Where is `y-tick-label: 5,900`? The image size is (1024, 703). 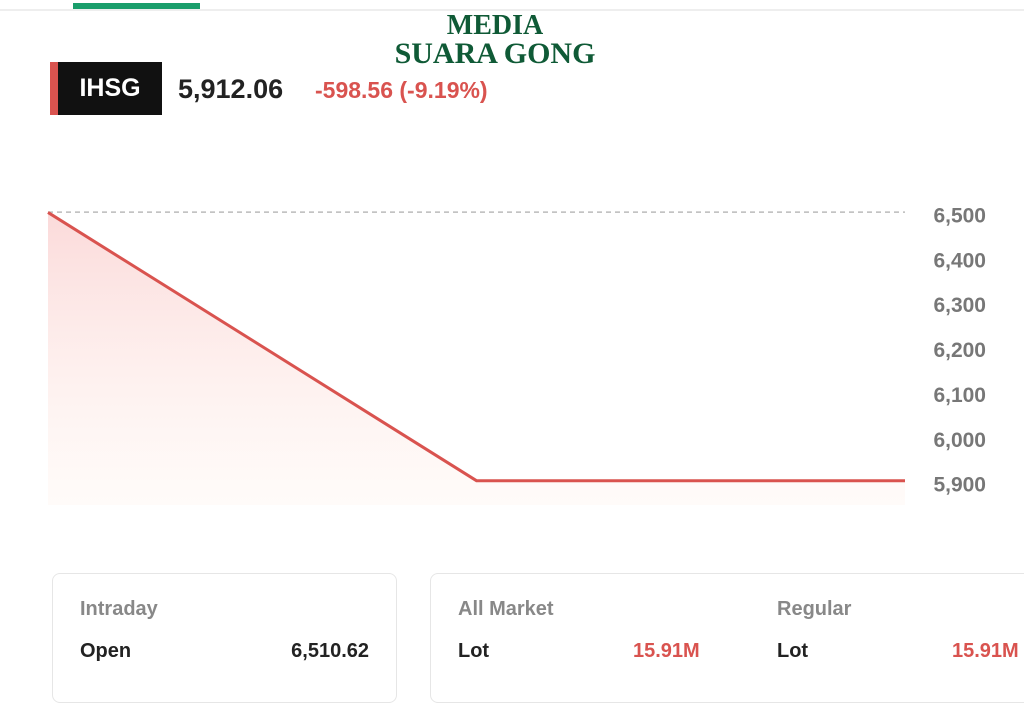 y-tick-label: 5,900 is located at coordinates (959, 485).